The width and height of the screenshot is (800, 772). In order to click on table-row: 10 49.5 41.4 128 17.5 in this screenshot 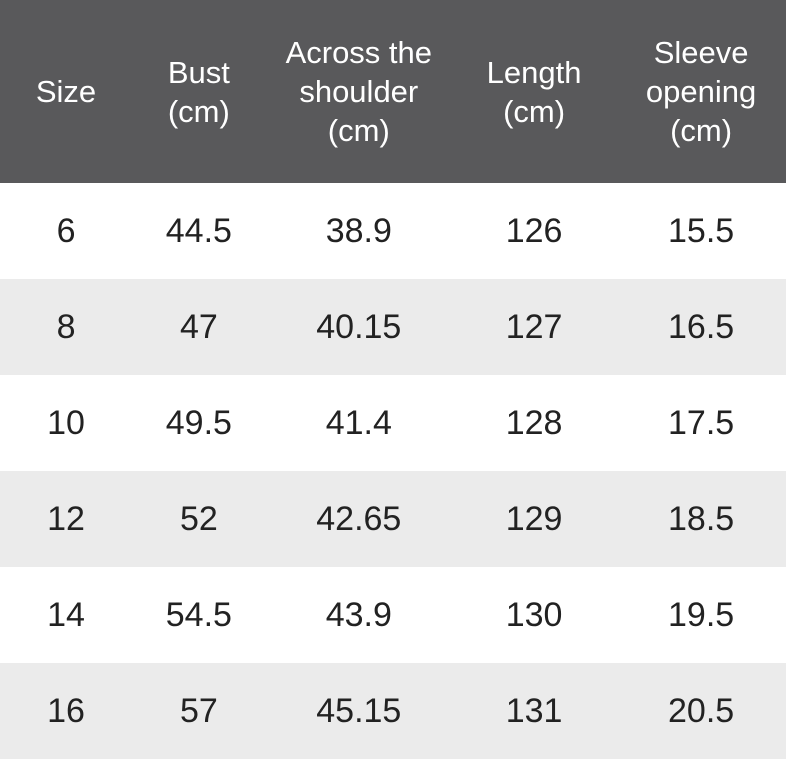, I will do `click(393, 423)`.